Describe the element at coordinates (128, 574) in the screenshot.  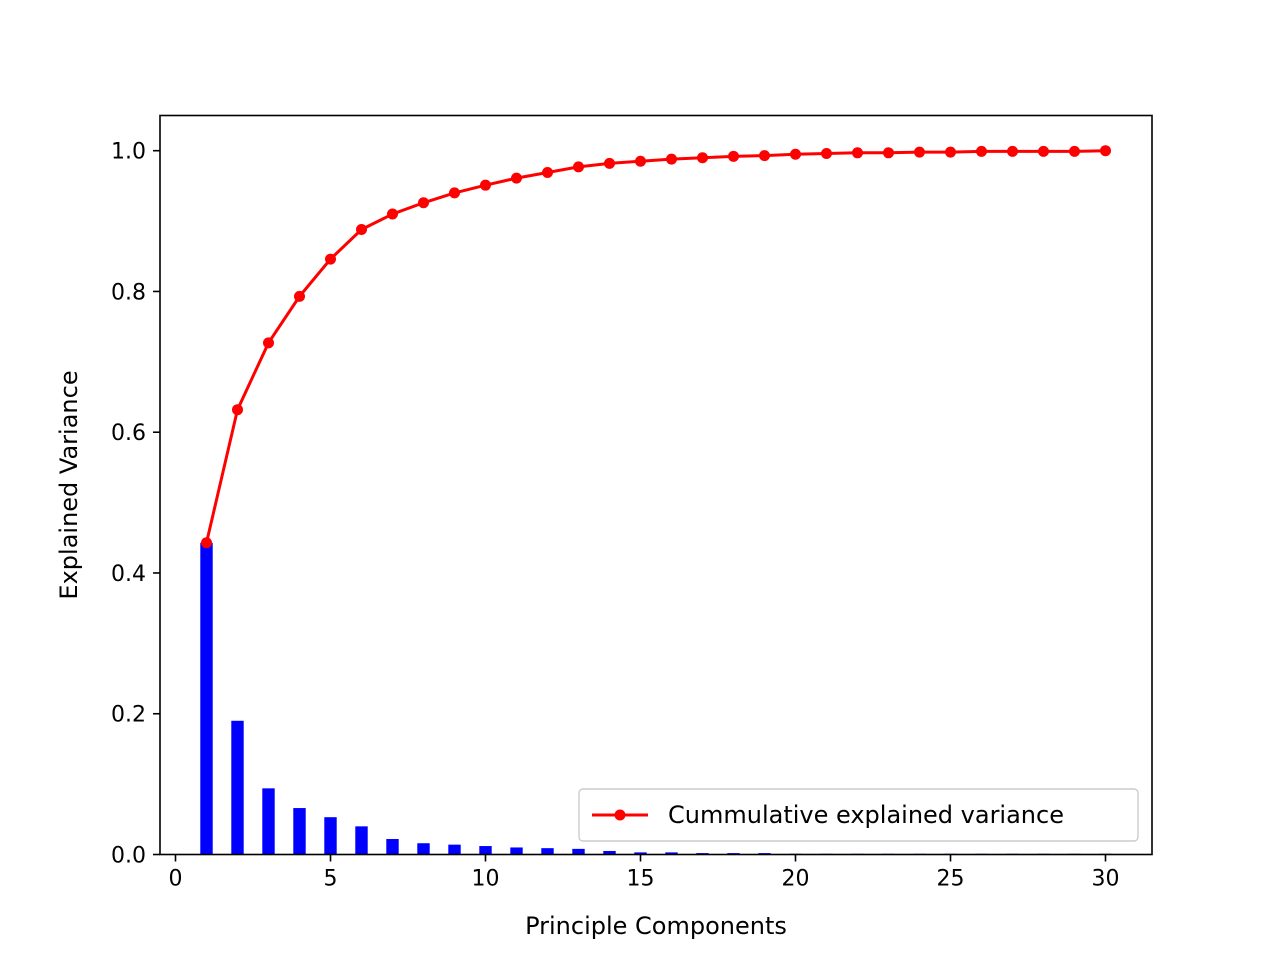
I see `y-tick-label: 0.4` at that location.